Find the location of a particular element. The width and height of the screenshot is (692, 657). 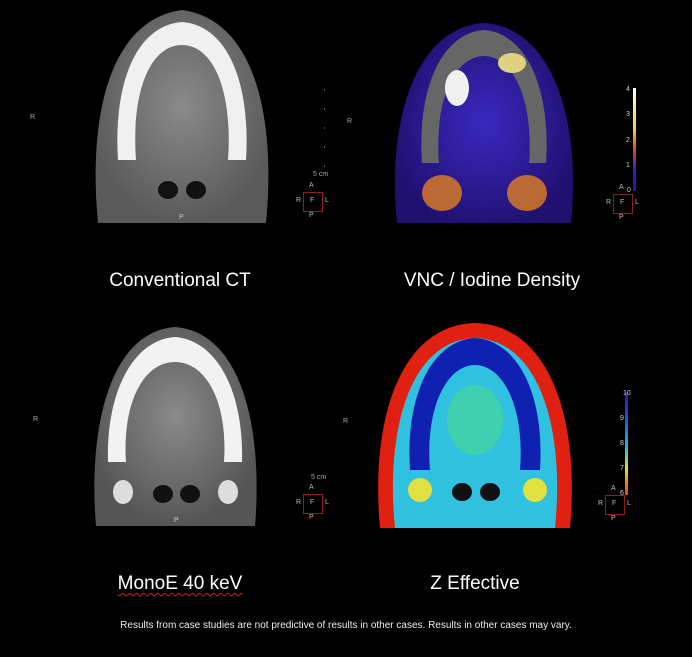

monoe-40kev-image: P is located at coordinates (175, 424).